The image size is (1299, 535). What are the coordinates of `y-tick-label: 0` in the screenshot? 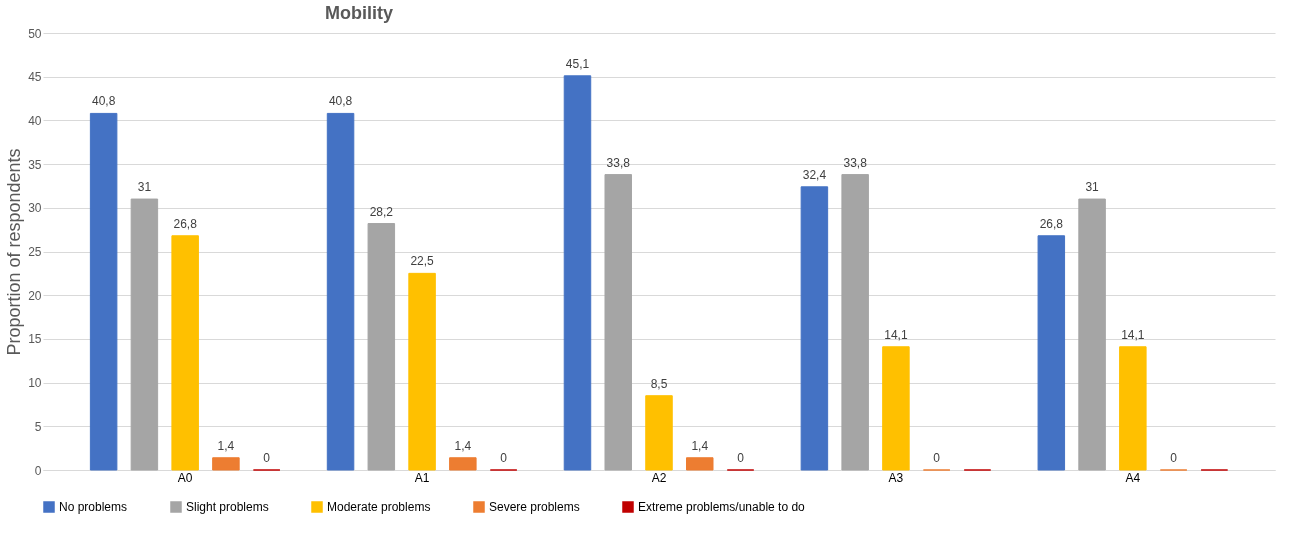 It's located at (38, 470).